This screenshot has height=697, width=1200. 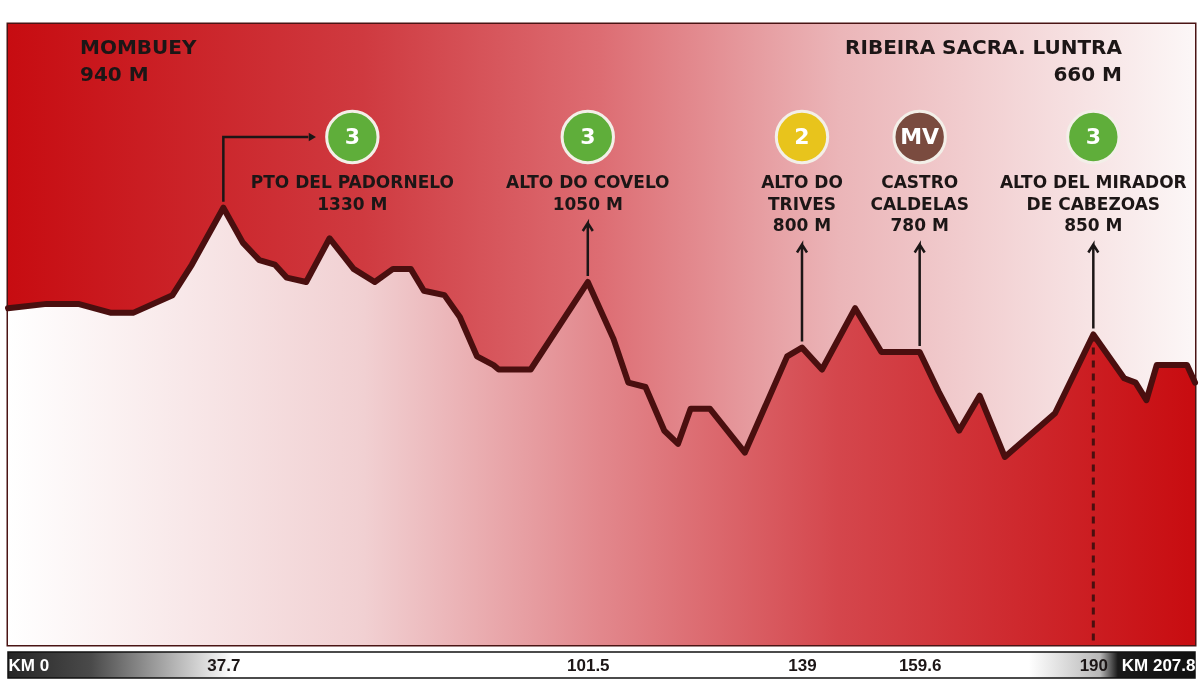 I want to click on annotation: PTO DEL PADORNELO 1330 M, so click(x=352, y=193).